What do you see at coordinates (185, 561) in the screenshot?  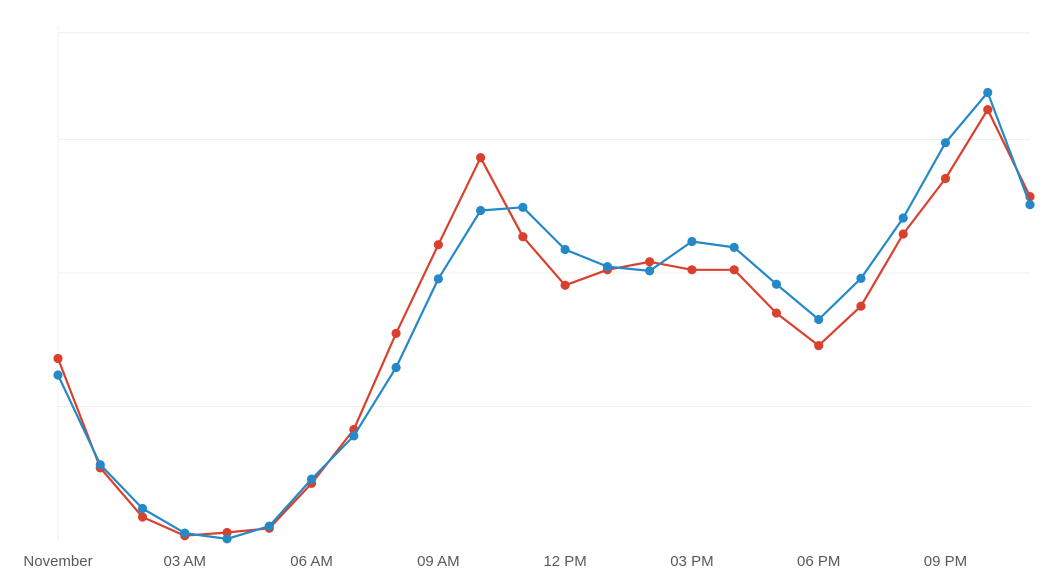 I see `x-tick-label: 03 AM` at bounding box center [185, 561].